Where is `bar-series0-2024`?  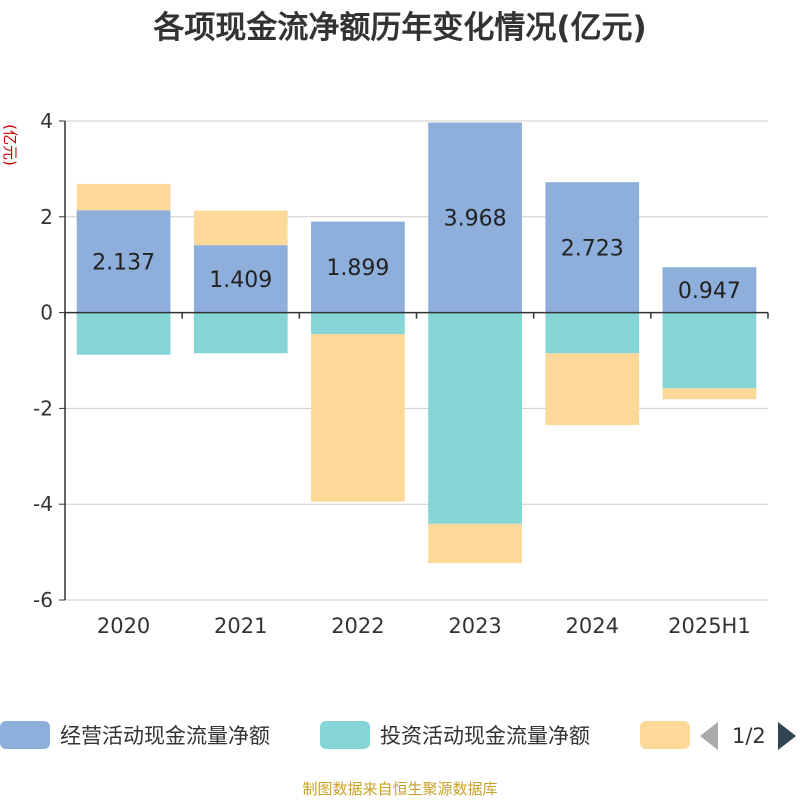 bar-series0-2024 is located at coordinates (592, 247).